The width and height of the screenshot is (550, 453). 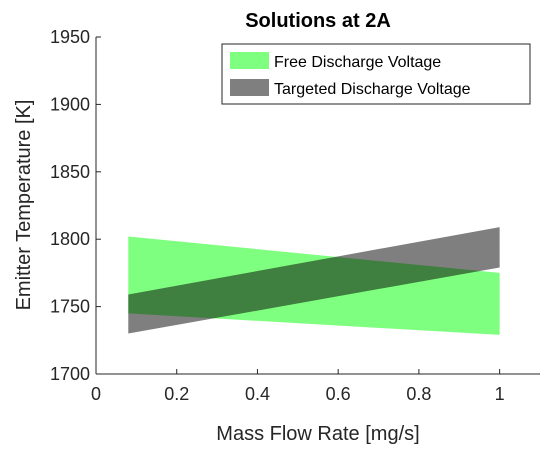 What do you see at coordinates (372, 89) in the screenshot?
I see `legend-label-2: Targeted Discharge Voltage` at bounding box center [372, 89].